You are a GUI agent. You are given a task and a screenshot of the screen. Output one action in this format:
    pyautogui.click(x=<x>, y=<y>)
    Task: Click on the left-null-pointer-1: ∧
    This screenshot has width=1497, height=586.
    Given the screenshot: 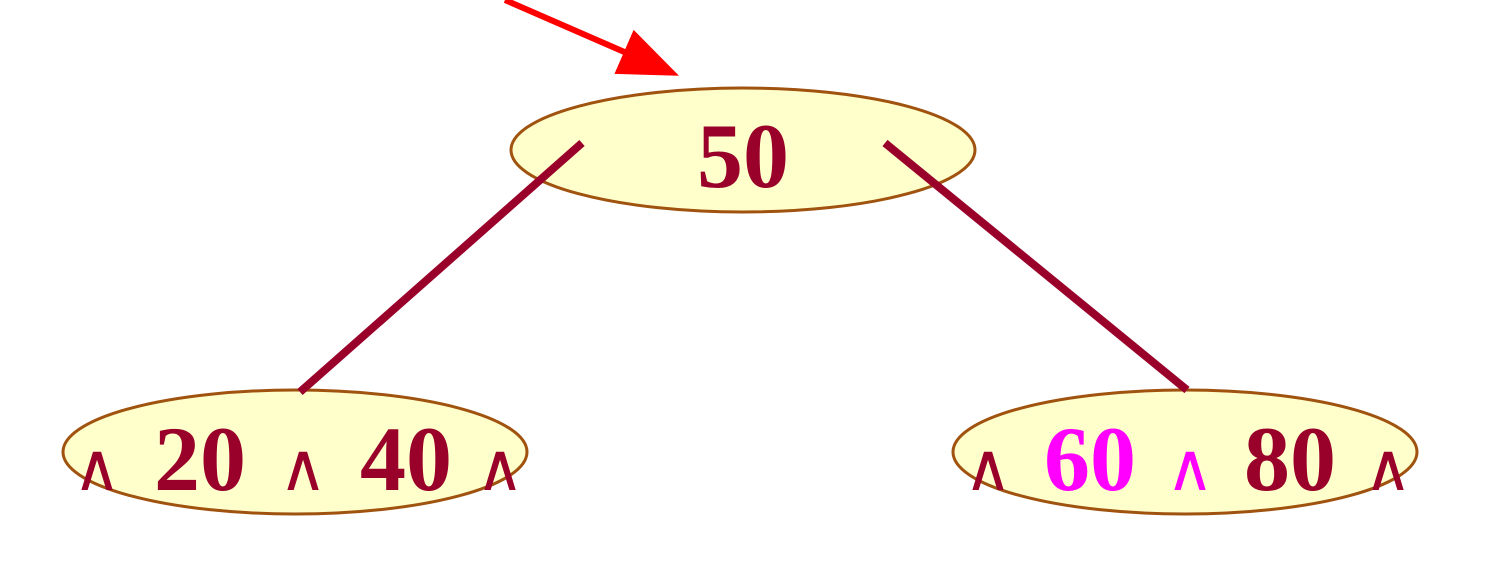 What is the action you would take?
    pyautogui.click(x=97, y=467)
    